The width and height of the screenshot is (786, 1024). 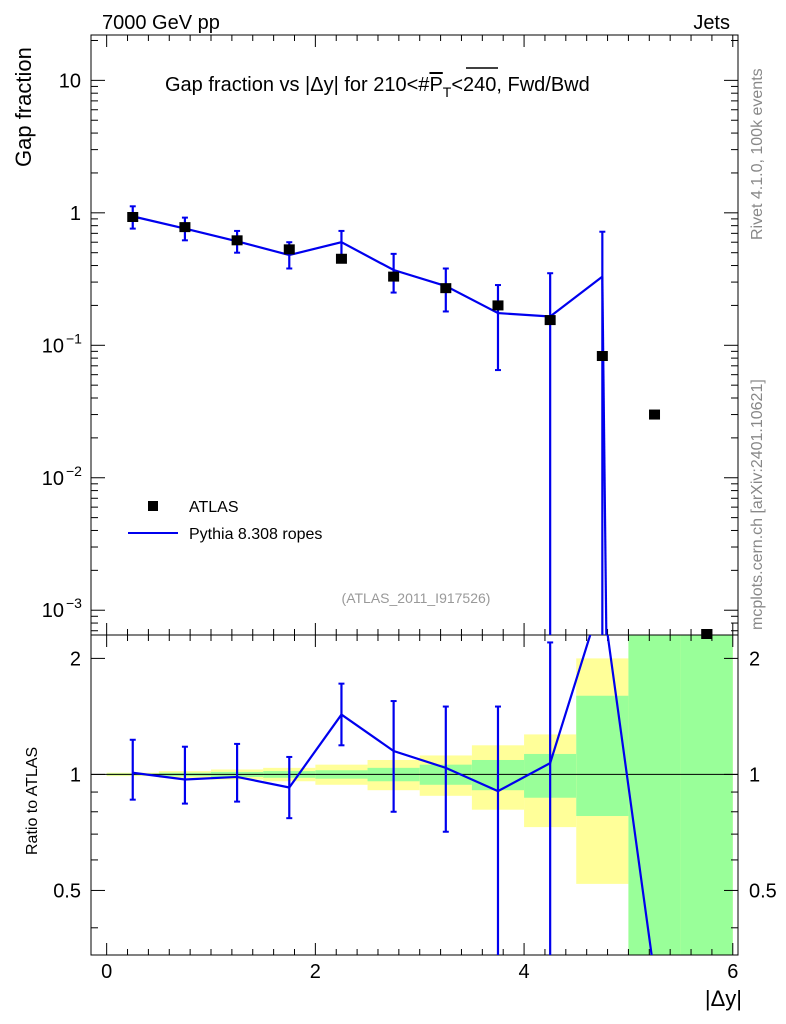 What do you see at coordinates (723, 998) in the screenshot?
I see `xlabel: |Δy|` at bounding box center [723, 998].